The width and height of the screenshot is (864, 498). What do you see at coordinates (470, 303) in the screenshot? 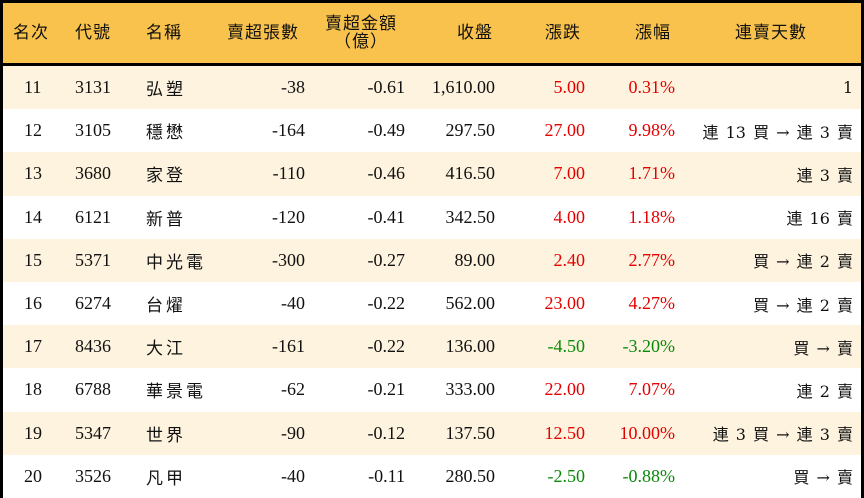
I see `close-price-cell: 562.00` at bounding box center [470, 303].